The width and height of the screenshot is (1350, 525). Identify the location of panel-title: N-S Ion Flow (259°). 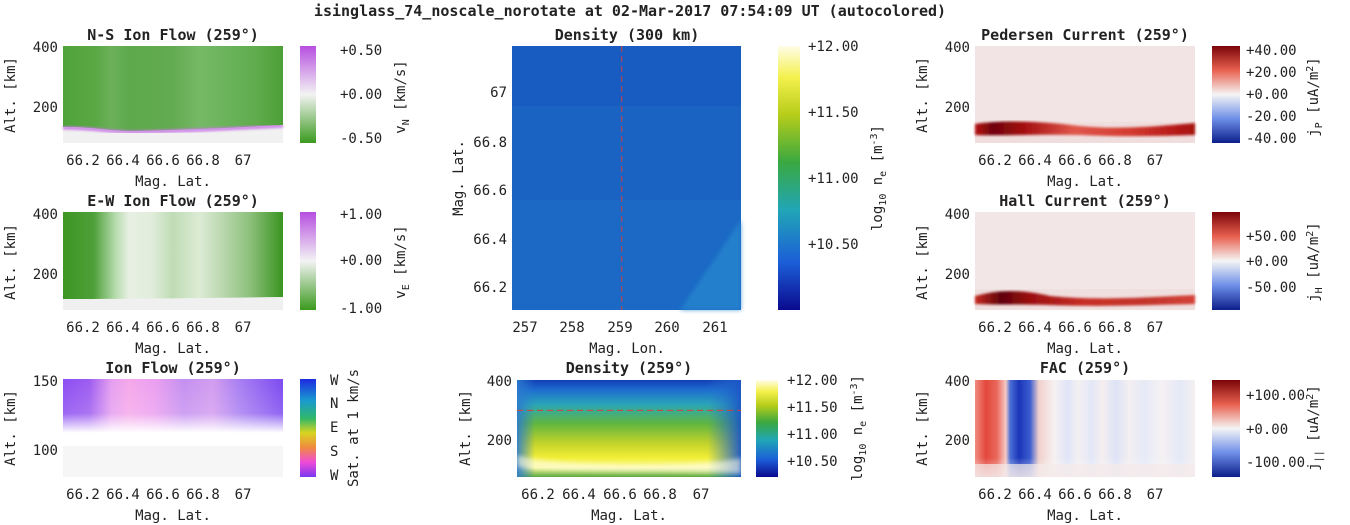
(173, 35).